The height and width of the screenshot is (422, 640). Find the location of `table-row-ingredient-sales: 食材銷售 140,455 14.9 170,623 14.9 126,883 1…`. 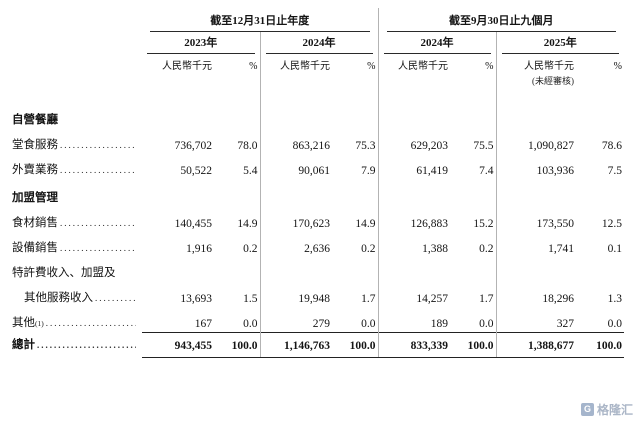

table-row-ingredient-sales: 食材銷售 140,455 14.9 170,623 14.9 126,883 1… is located at coordinates (318, 219).